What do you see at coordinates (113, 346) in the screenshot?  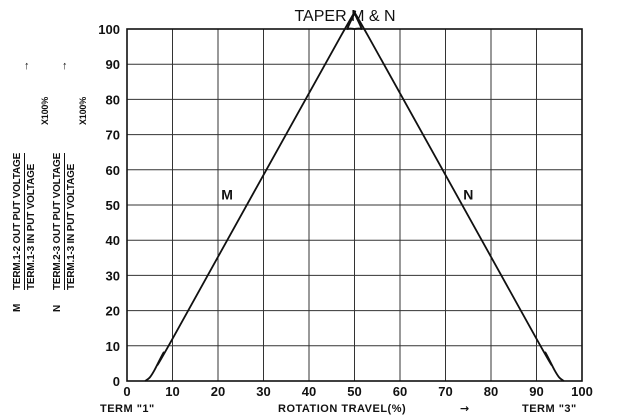 I see `y-tick-label: 10` at bounding box center [113, 346].